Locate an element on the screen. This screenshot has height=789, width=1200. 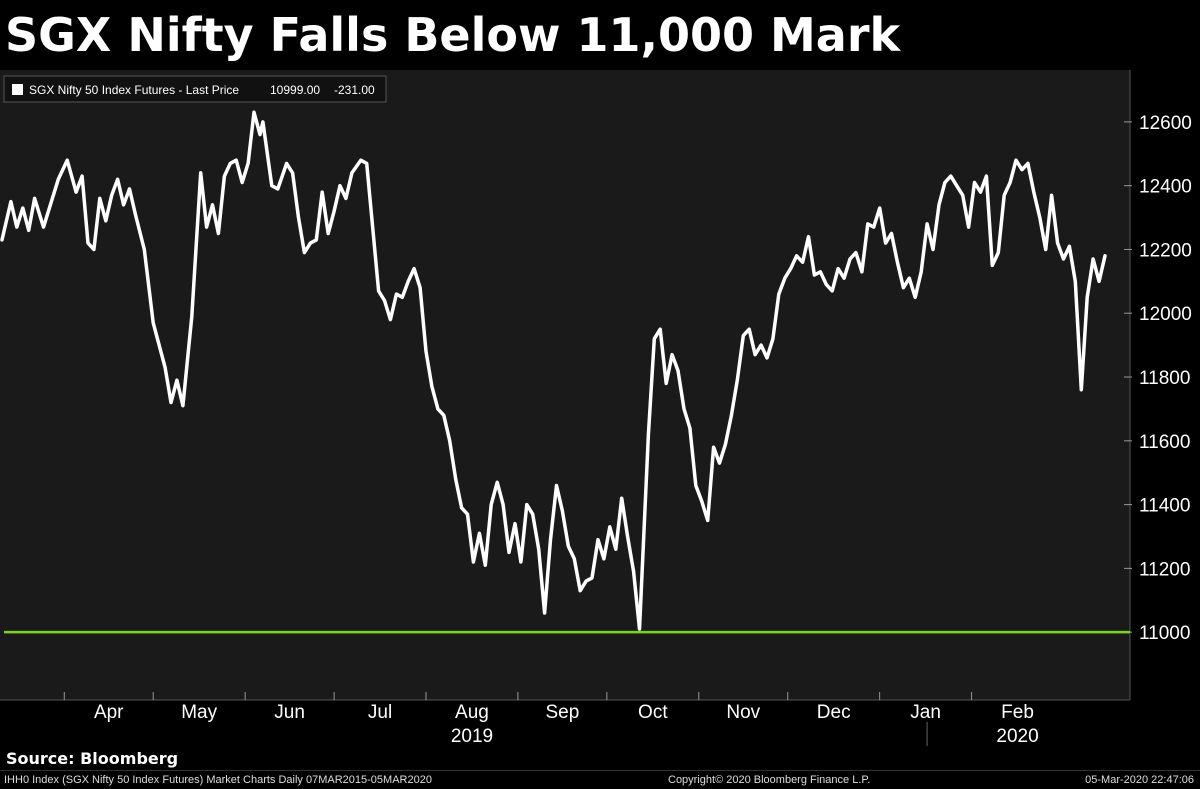
x-tick-label: Apr is located at coordinates (109, 712).